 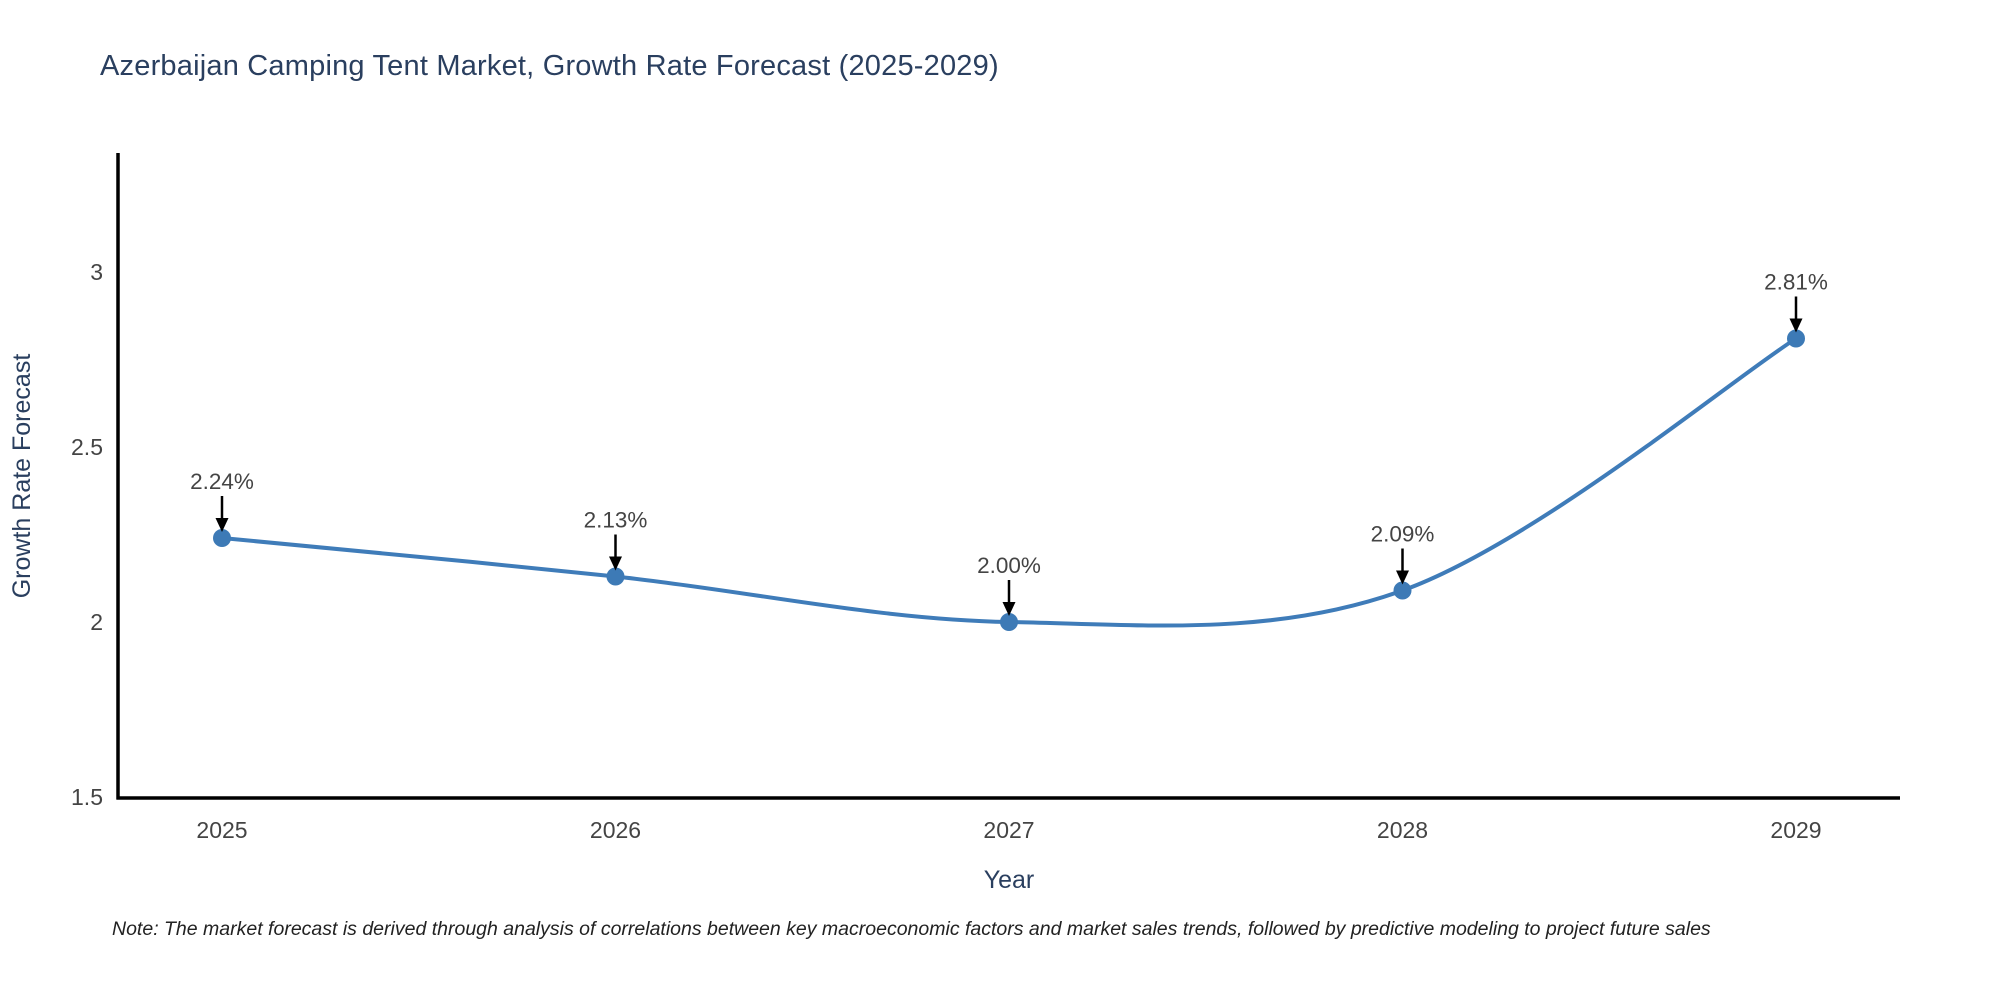 What do you see at coordinates (616, 520) in the screenshot?
I see `point-annotation: 2.13%` at bounding box center [616, 520].